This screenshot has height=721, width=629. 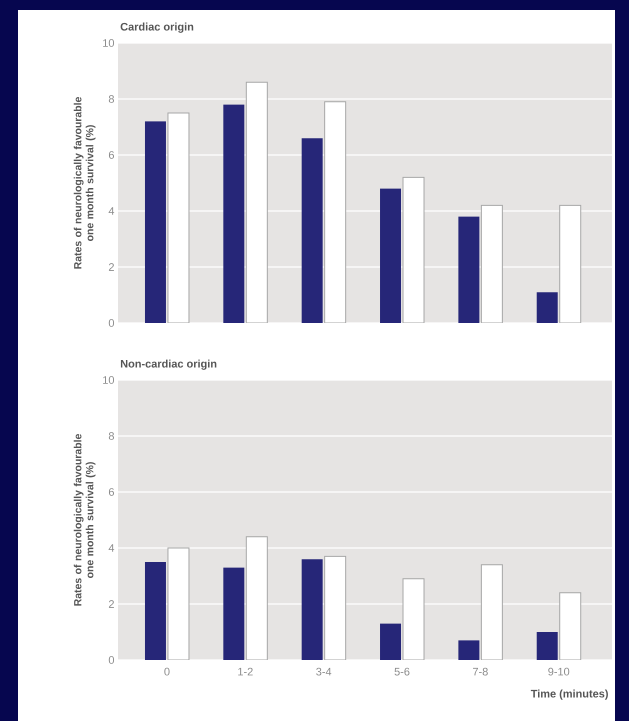 What do you see at coordinates (480, 672) in the screenshot?
I see `x-tick-label: 7-8` at bounding box center [480, 672].